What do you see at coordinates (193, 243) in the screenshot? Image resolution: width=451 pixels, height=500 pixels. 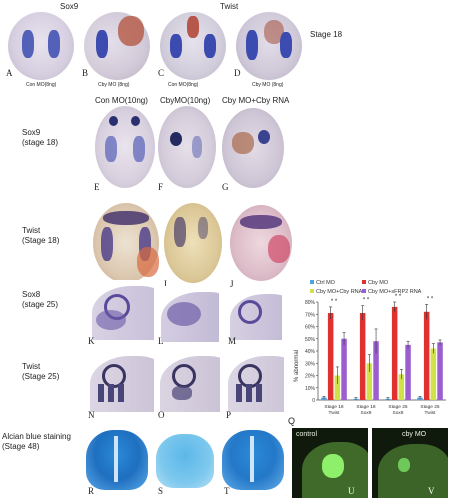 I see `embryo-panel-i` at bounding box center [193, 243].